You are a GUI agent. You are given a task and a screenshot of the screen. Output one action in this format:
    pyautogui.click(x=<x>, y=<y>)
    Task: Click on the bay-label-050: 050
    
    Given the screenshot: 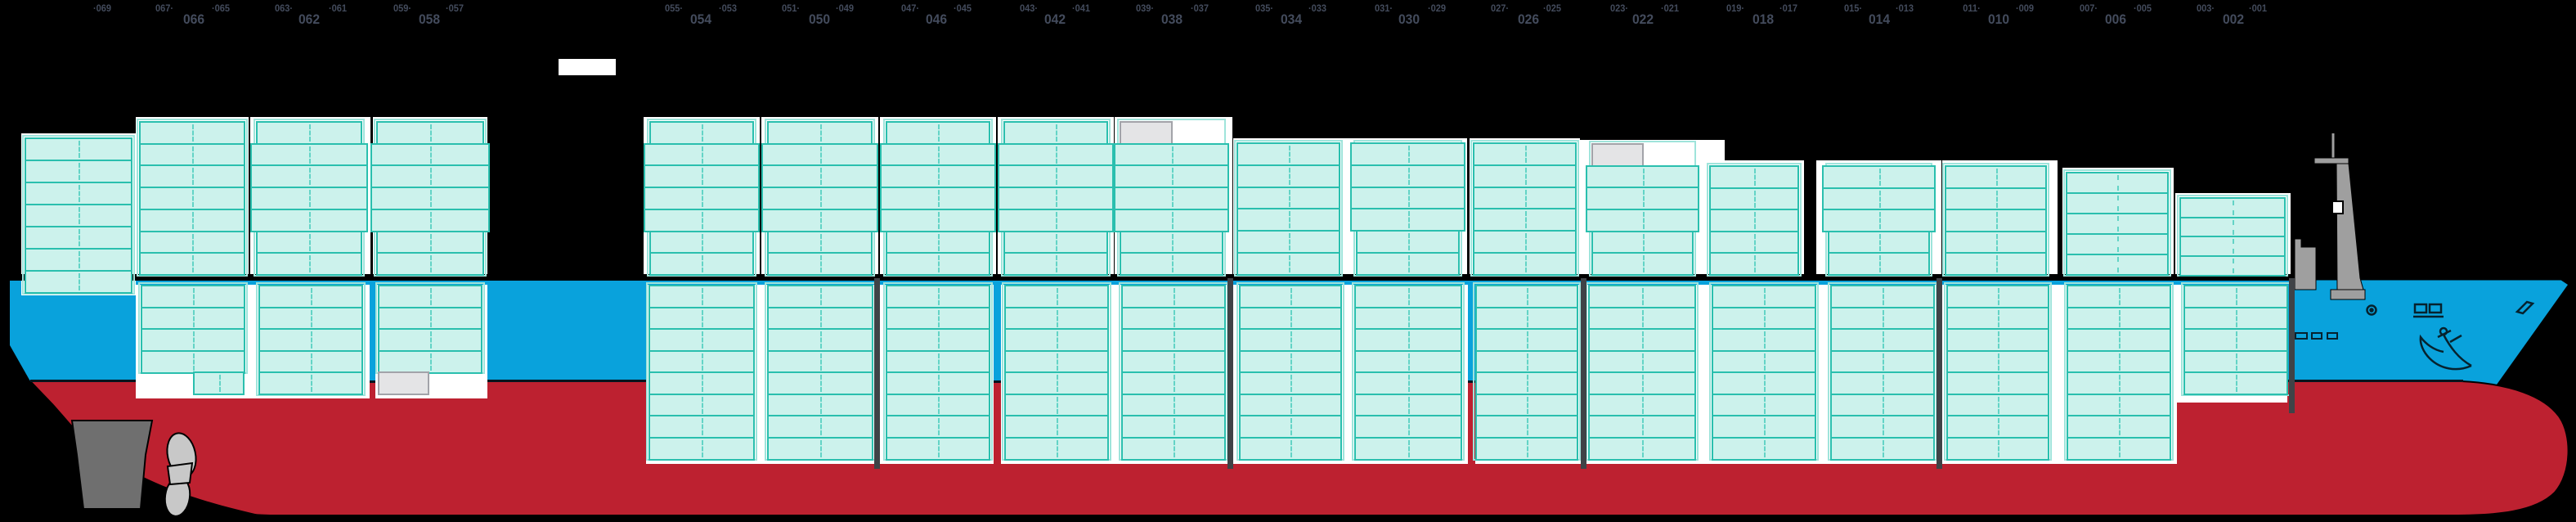 What is the action you would take?
    pyautogui.click(x=819, y=19)
    